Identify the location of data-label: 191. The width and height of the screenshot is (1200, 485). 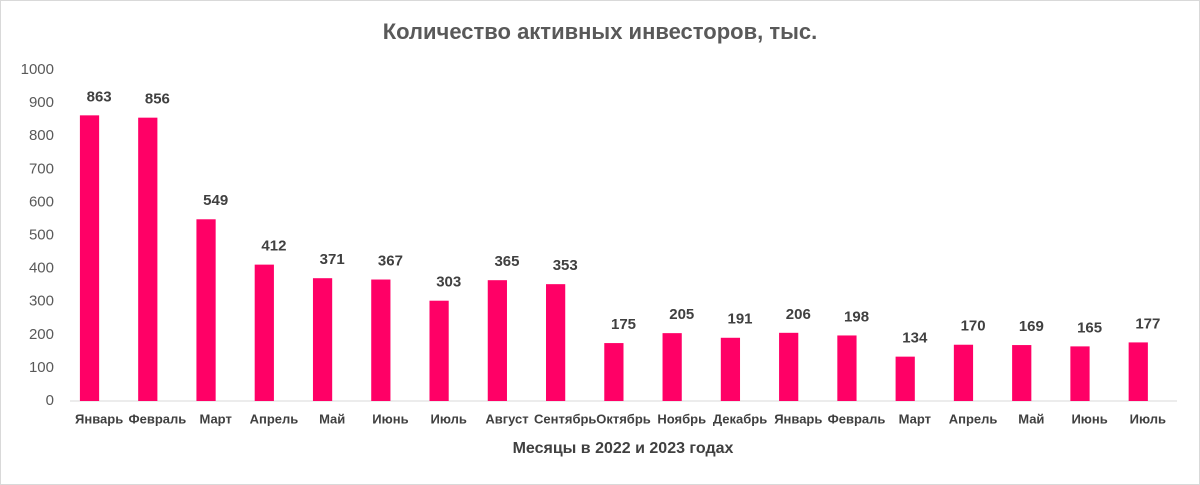
(740, 319).